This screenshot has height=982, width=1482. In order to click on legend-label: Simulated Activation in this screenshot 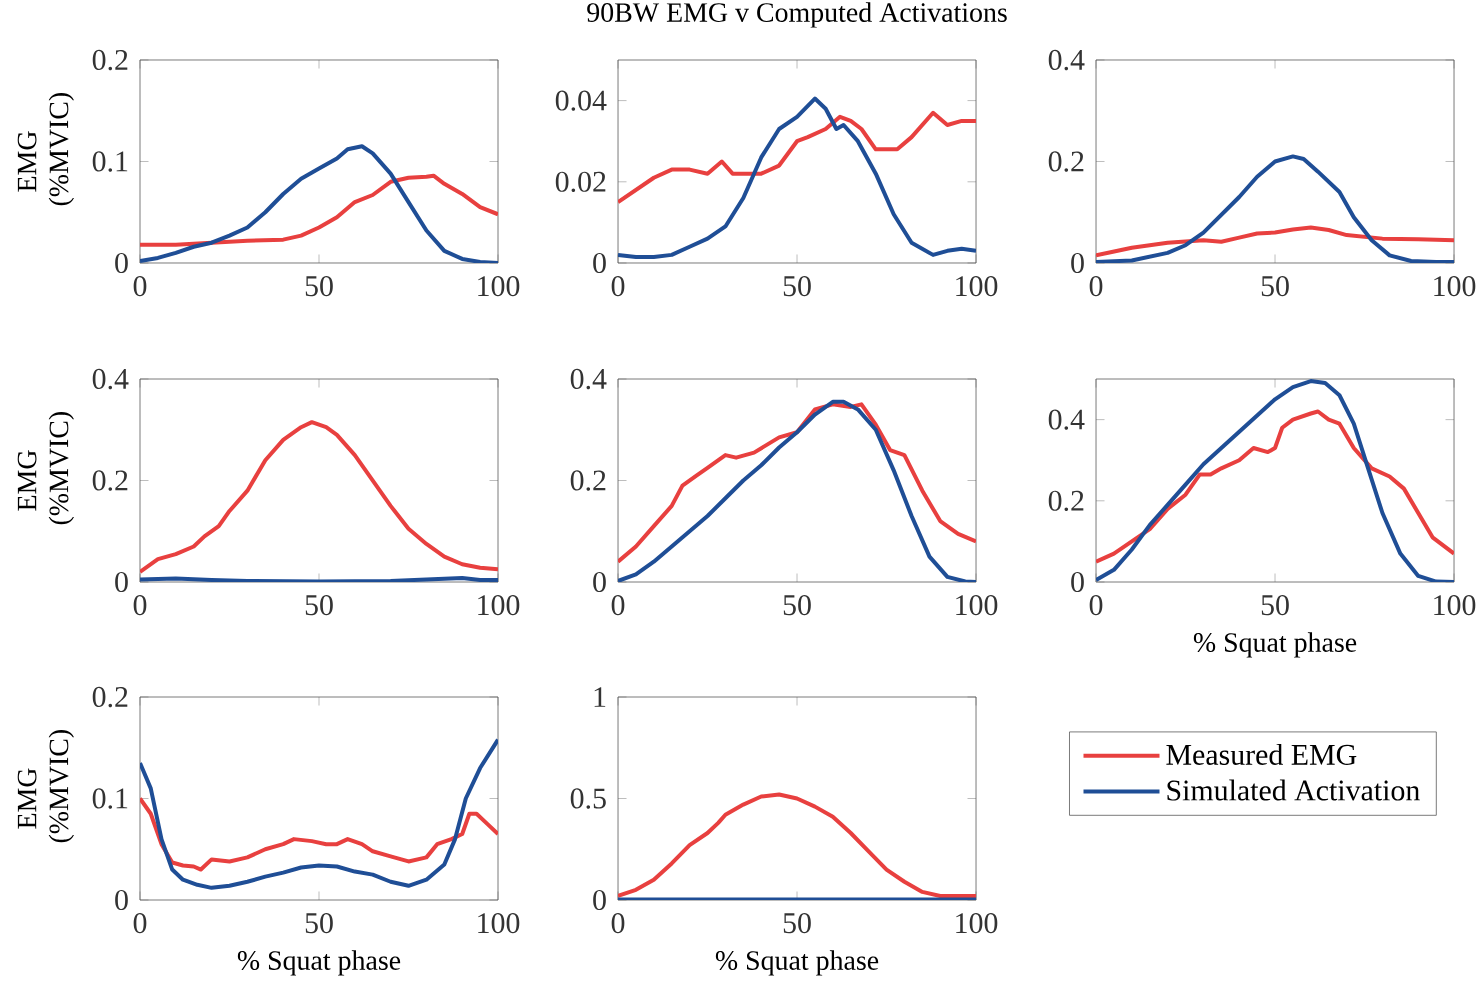, I will do `click(1293, 790)`.